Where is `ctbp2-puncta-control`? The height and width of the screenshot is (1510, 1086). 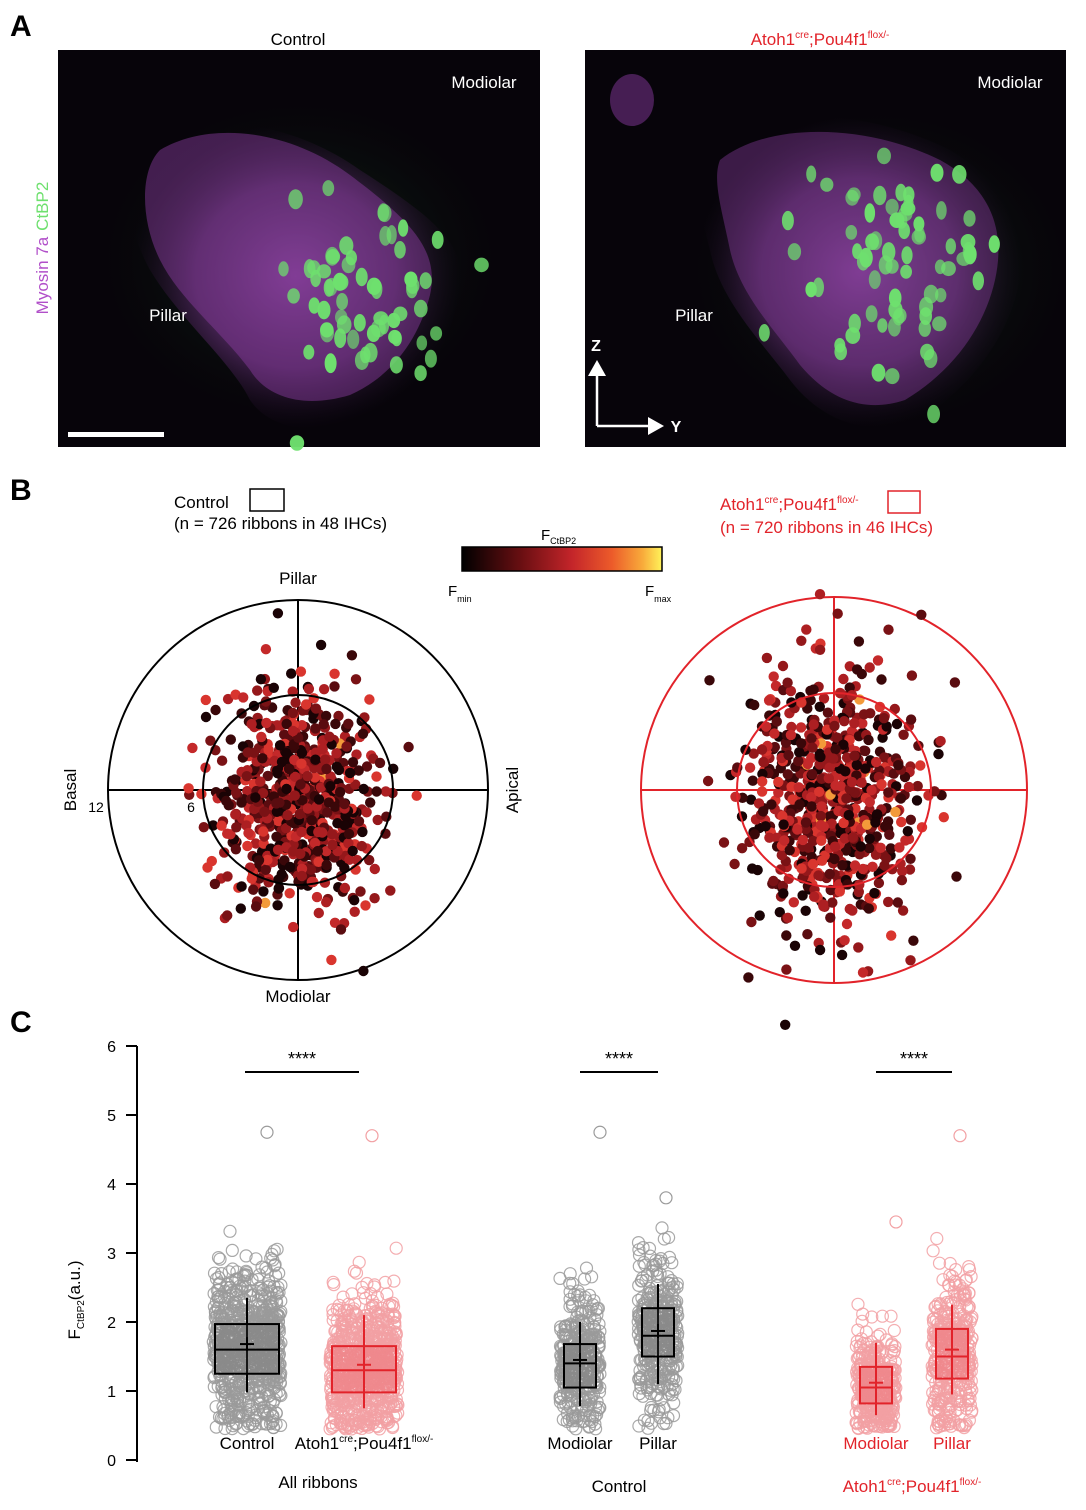
ctbp2-puncta-control is located at coordinates (383, 315).